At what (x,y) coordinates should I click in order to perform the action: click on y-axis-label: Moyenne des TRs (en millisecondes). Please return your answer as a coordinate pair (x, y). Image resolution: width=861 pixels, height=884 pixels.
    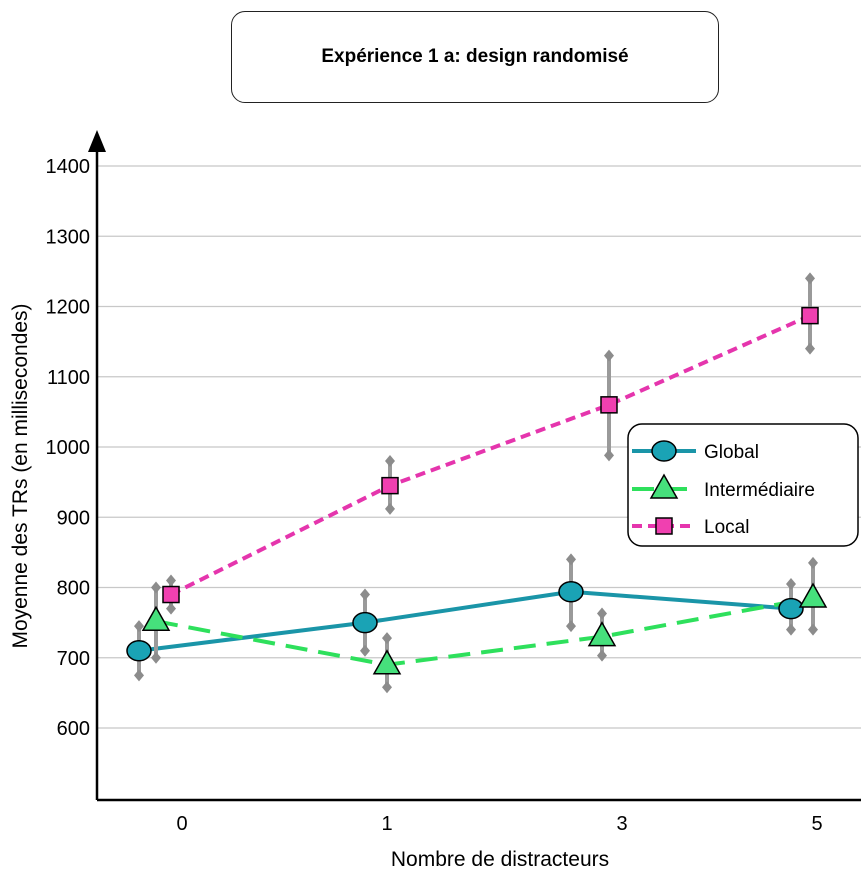
    Looking at the image, I should click on (20, 475).